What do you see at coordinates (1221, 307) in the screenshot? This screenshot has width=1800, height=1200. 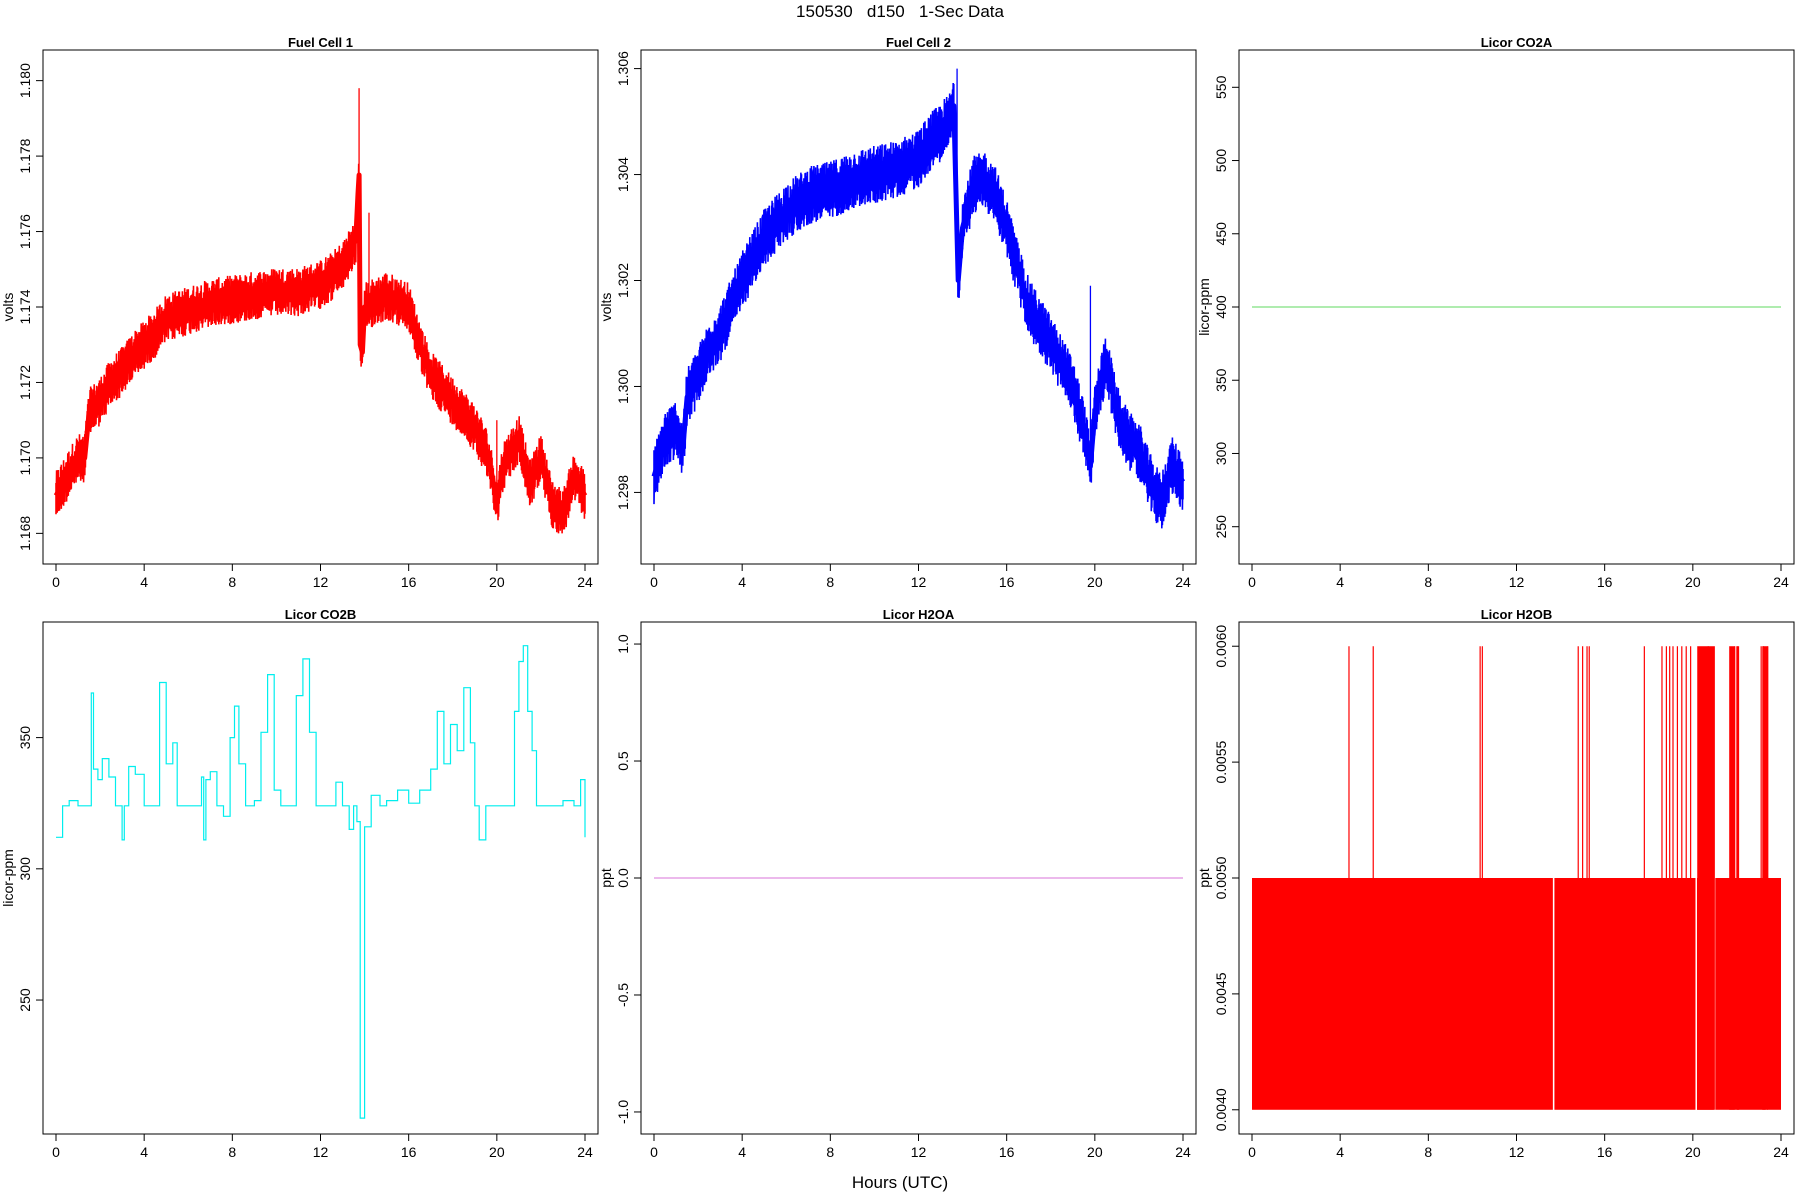 I see `y-tick-label: 400` at bounding box center [1221, 307].